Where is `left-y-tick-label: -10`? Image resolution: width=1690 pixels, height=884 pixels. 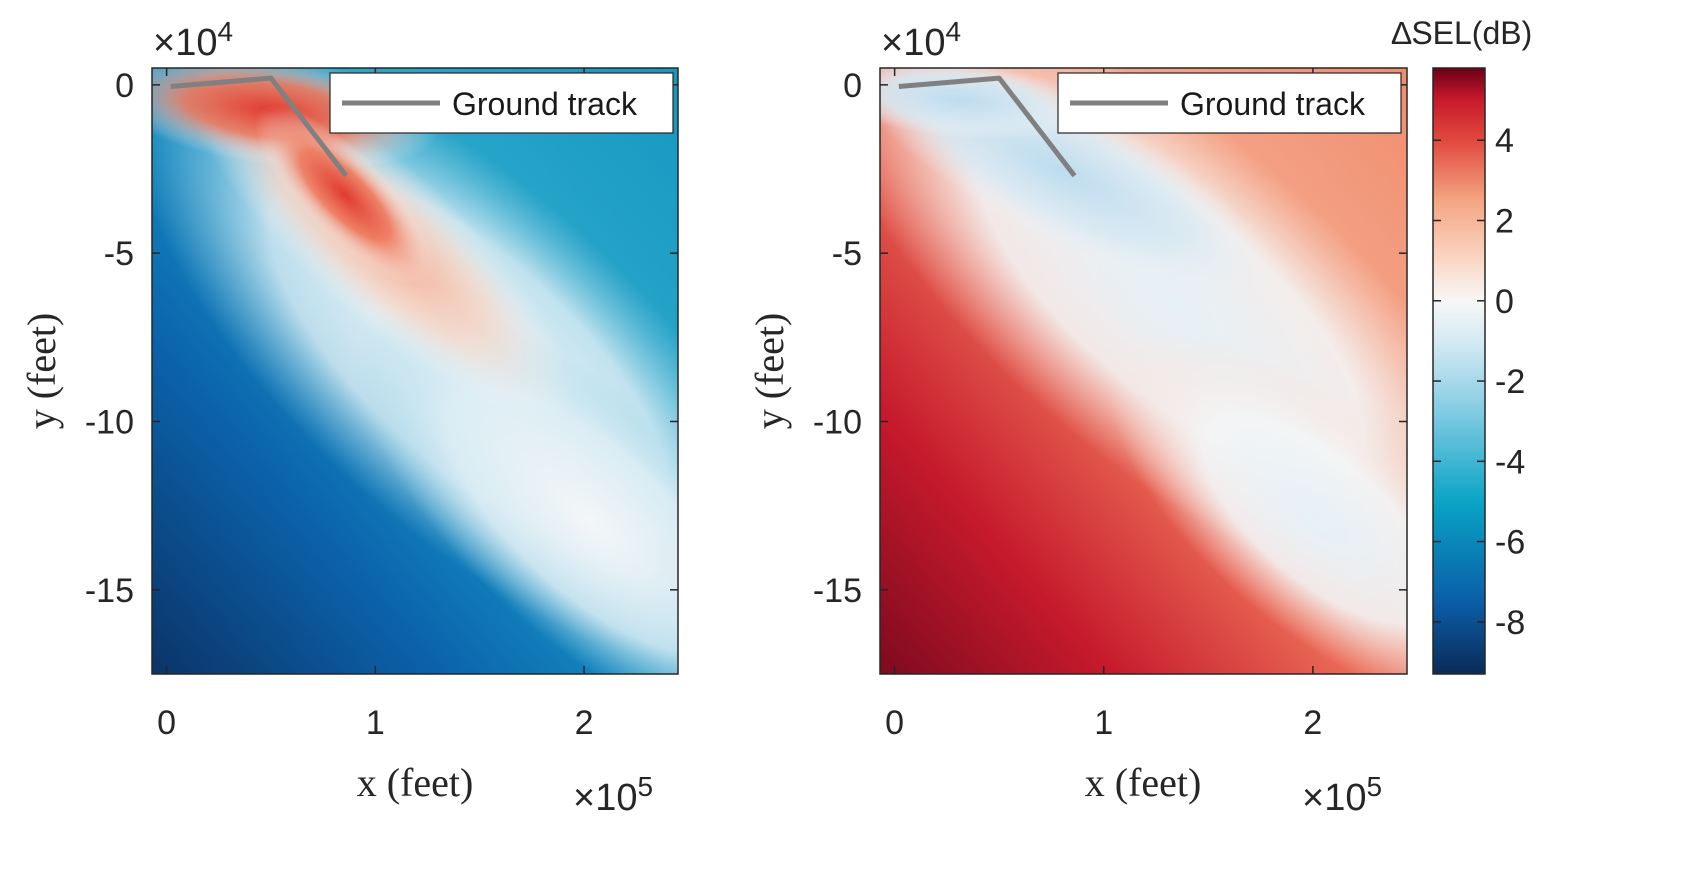 left-y-tick-label: -10 is located at coordinates (109, 423).